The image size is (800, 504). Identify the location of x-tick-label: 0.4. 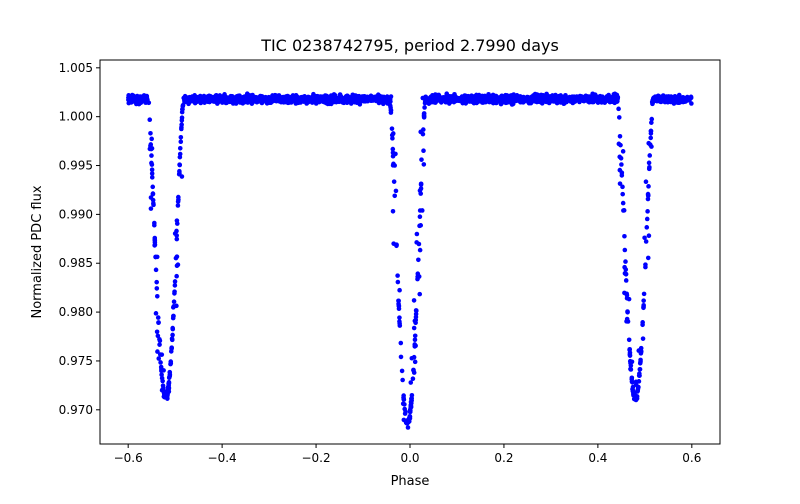
(597, 458).